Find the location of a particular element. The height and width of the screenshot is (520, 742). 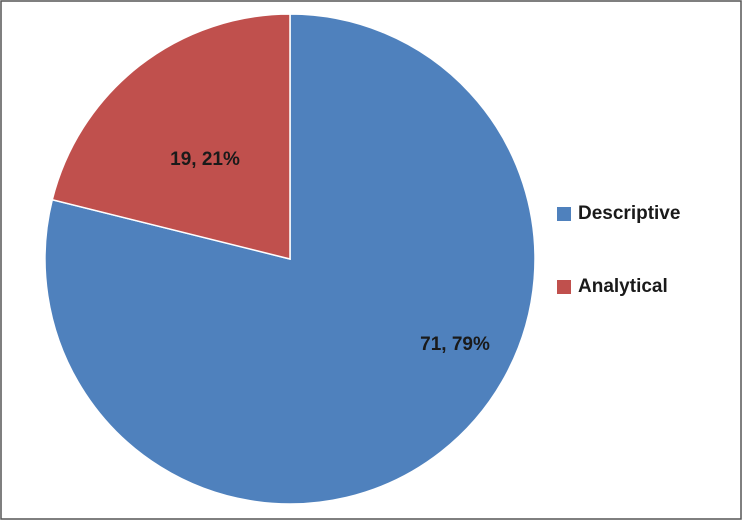

legend-label: Descriptive is located at coordinates (629, 213).